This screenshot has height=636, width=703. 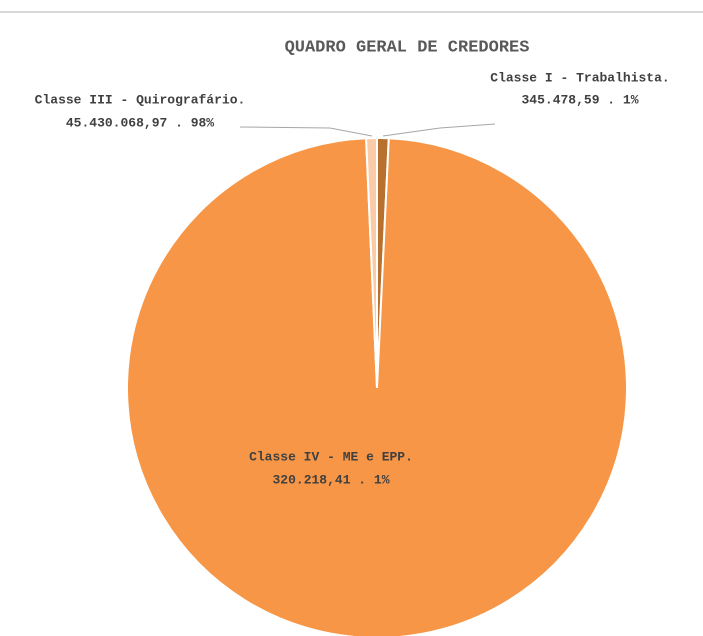 What do you see at coordinates (371, 262) in the screenshot?
I see `pie-slice` at bounding box center [371, 262].